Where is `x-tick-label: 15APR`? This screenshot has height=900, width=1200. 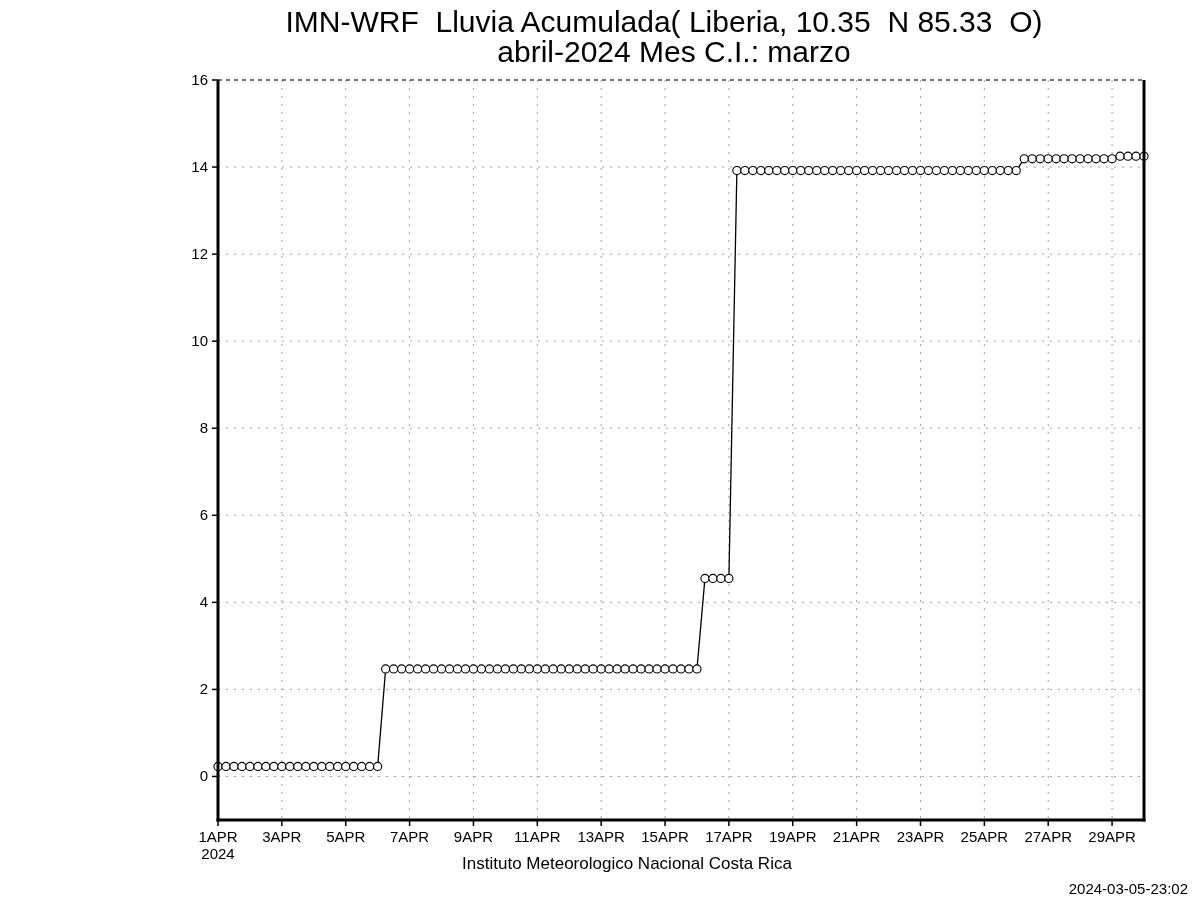 x-tick-label: 15APR is located at coordinates (665, 836).